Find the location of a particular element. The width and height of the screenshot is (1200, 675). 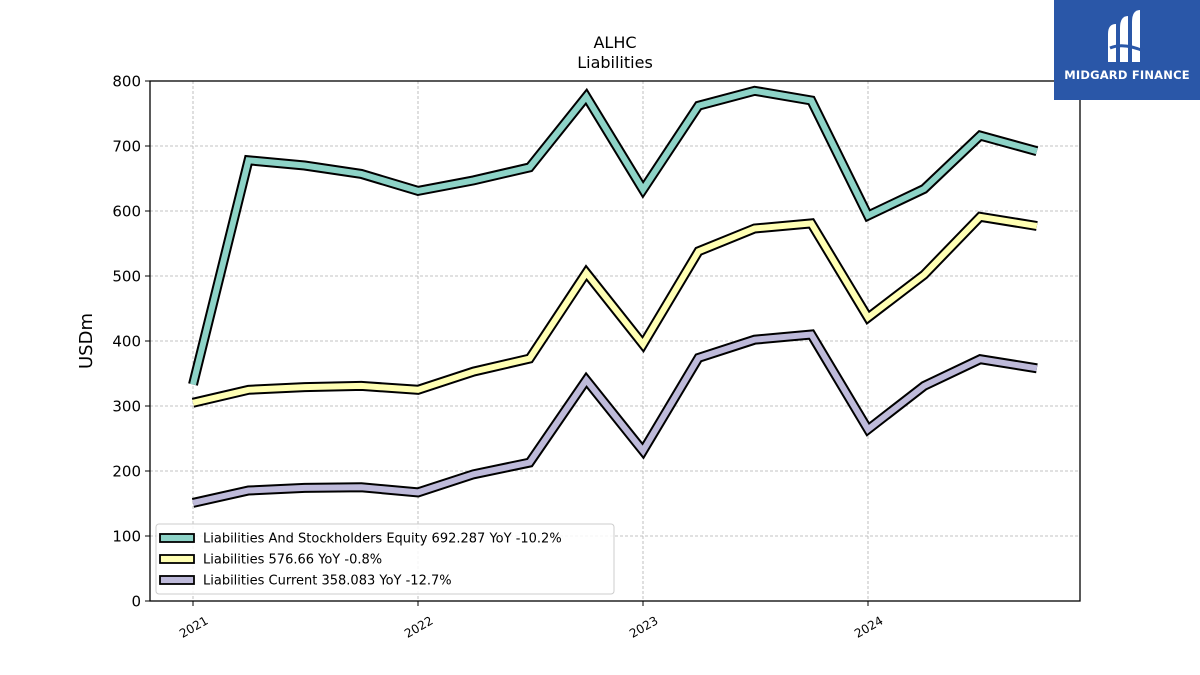

chart-title: ALHC is located at coordinates (614, 42).